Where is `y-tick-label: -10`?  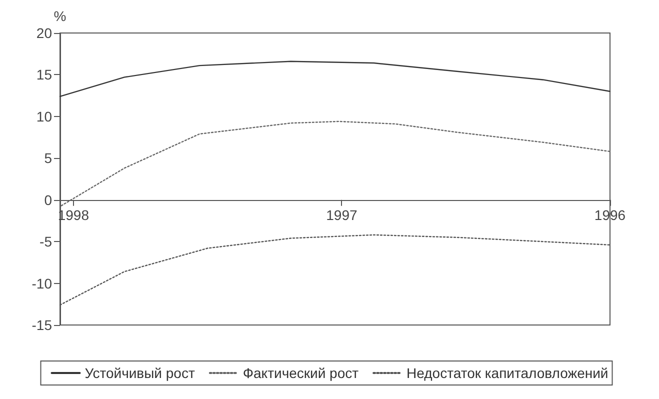
y-tick-label: -10 is located at coordinates (42, 283).